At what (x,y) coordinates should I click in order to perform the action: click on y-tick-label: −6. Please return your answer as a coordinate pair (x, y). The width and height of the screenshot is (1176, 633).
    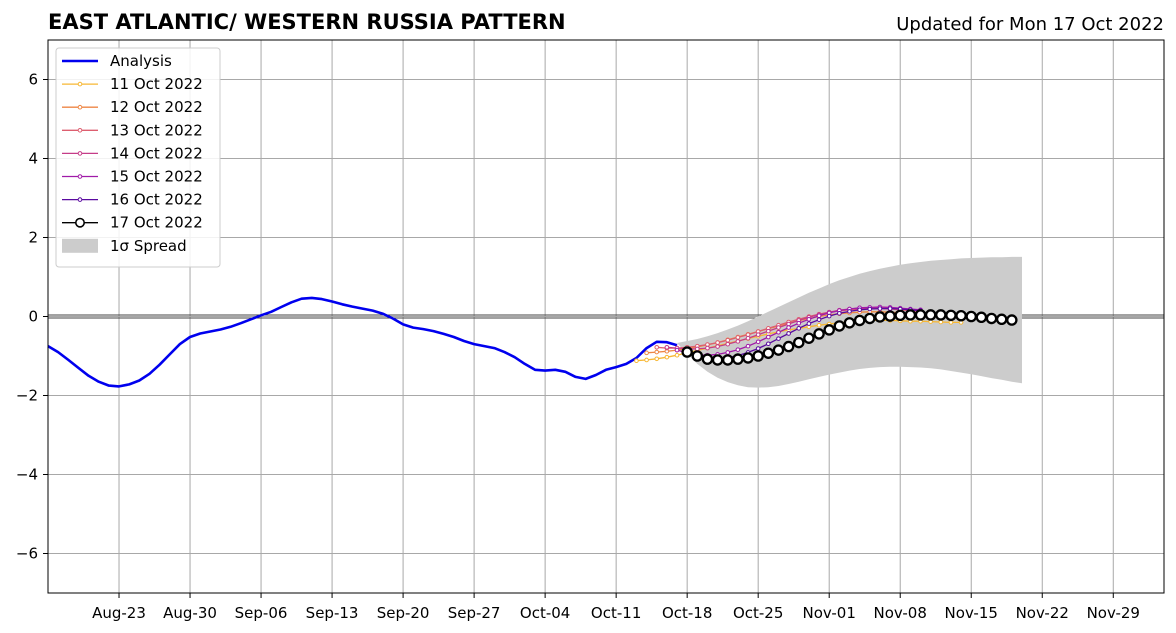
    Looking at the image, I should click on (27, 554).